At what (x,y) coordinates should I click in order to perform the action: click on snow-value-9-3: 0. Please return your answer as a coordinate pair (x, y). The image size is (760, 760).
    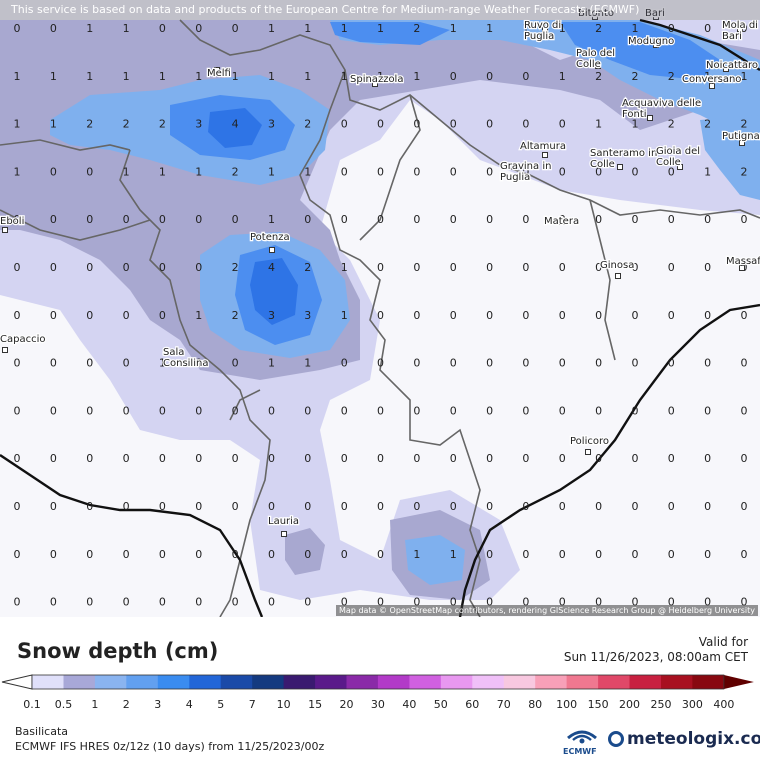
    Looking at the image, I should click on (126, 458).